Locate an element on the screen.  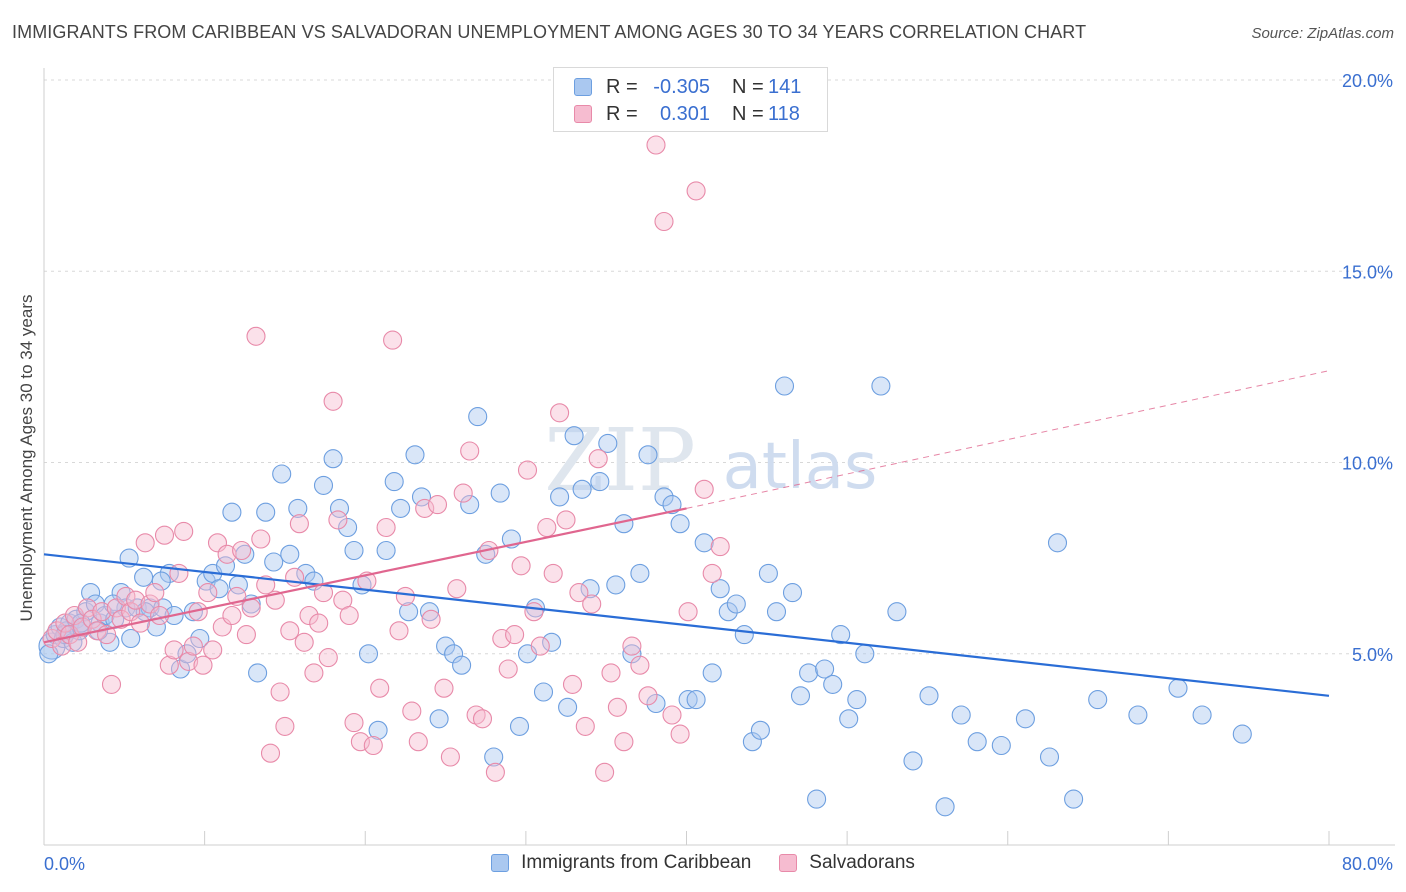
y-tick-label: 5.0% is located at coordinates (1372, 655).